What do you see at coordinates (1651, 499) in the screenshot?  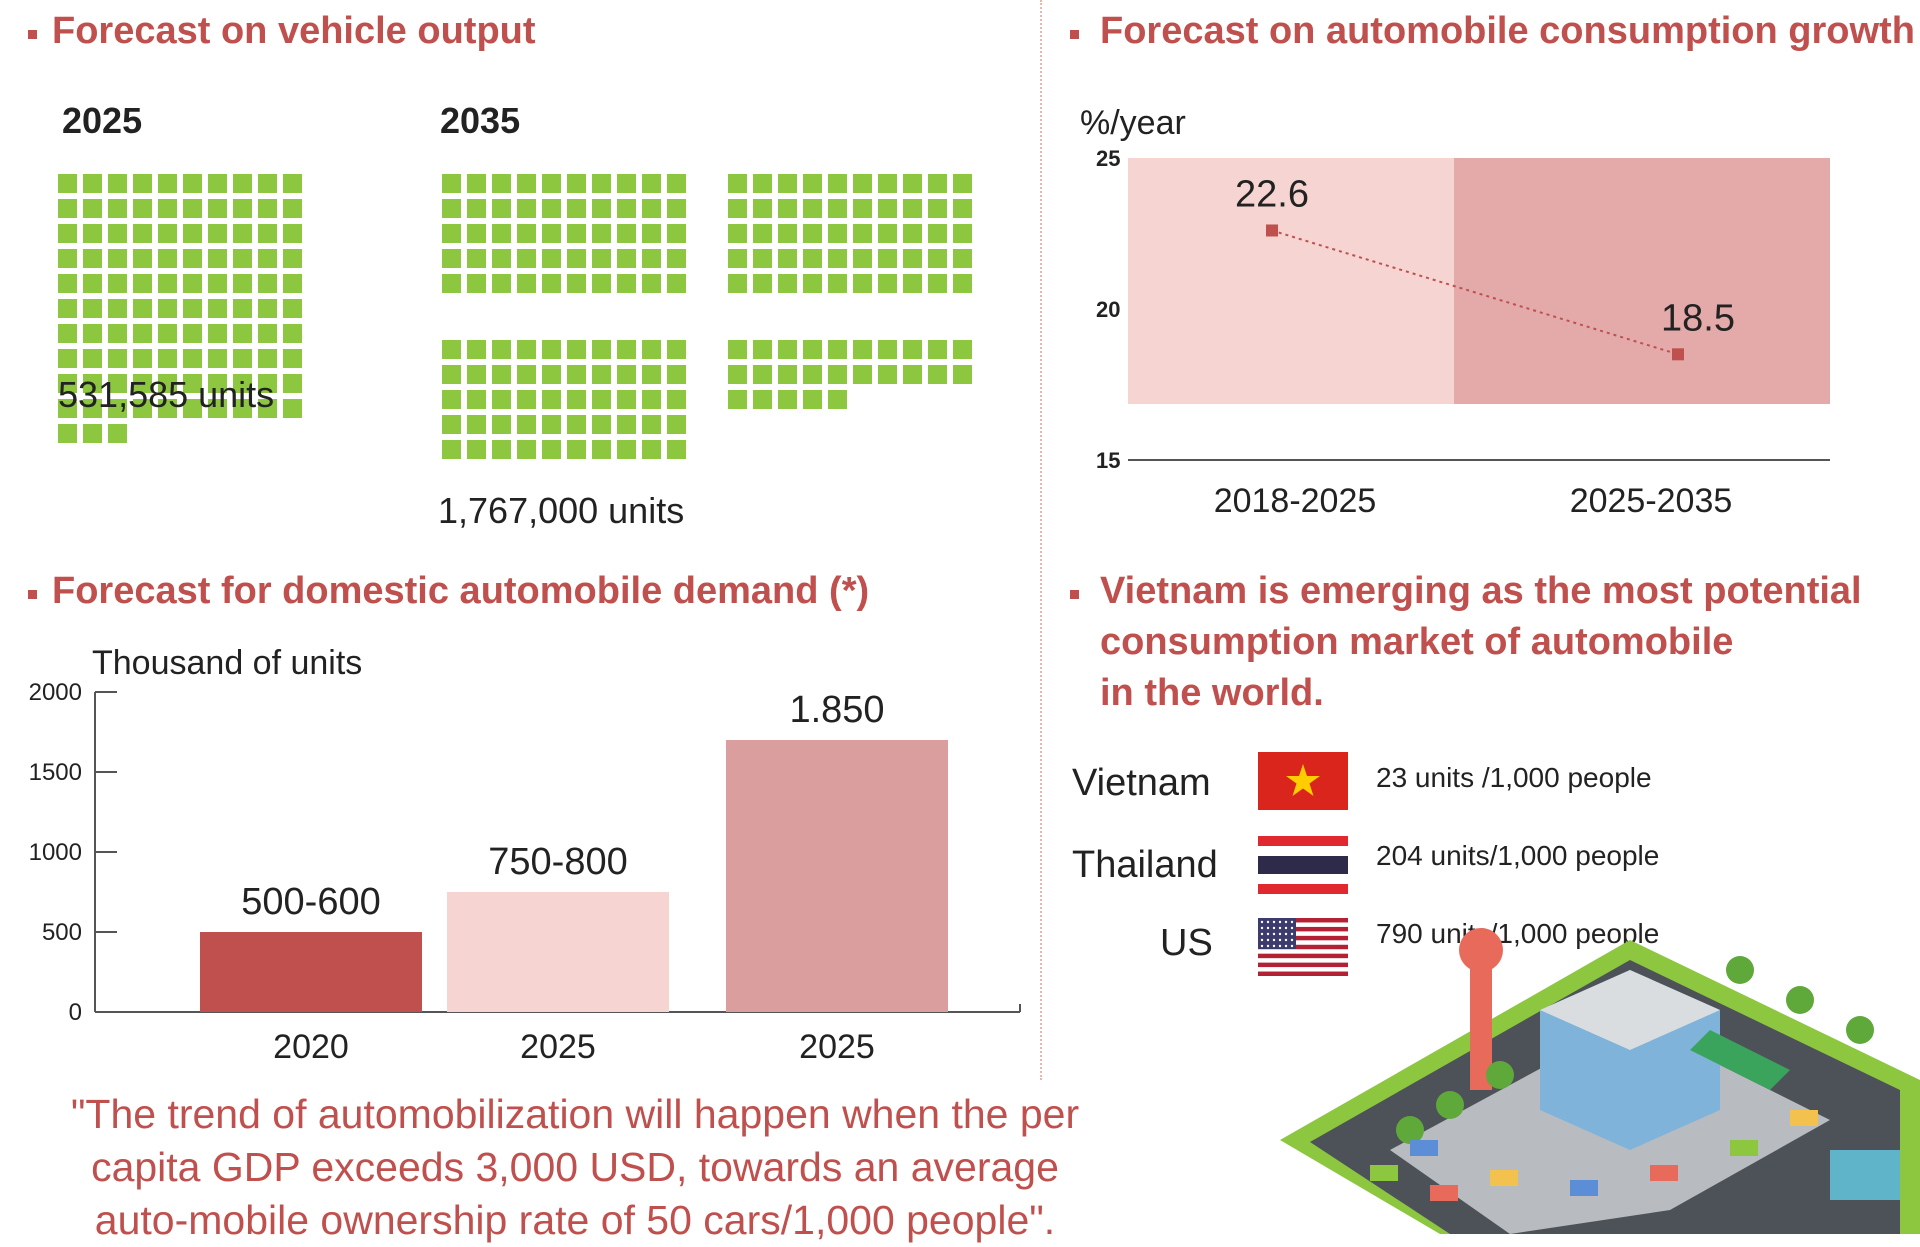 I see `x-category-label: 2025-2035` at bounding box center [1651, 499].